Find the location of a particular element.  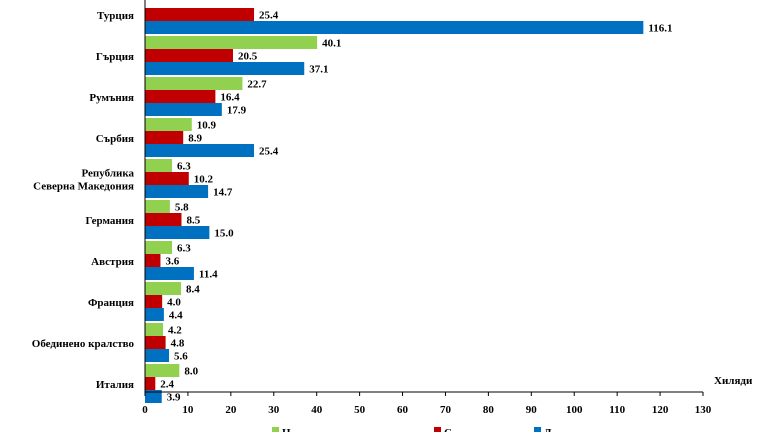

value-label: 20.5 is located at coordinates (248, 57).